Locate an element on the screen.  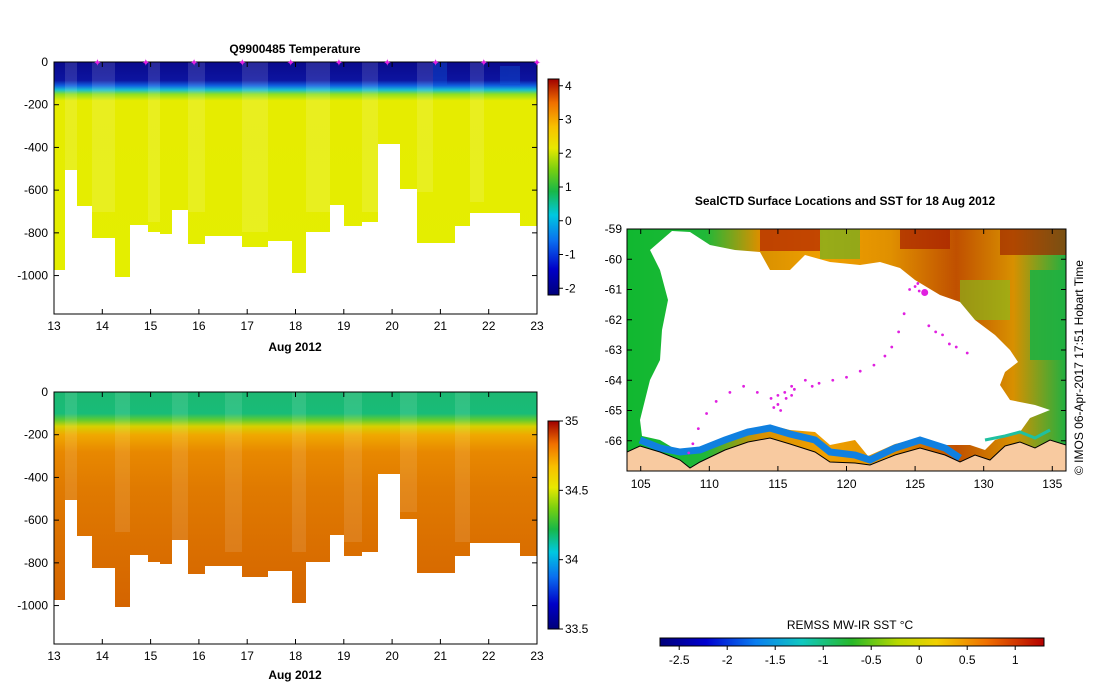
y-tick-label: -600 is located at coordinates (36, 520).